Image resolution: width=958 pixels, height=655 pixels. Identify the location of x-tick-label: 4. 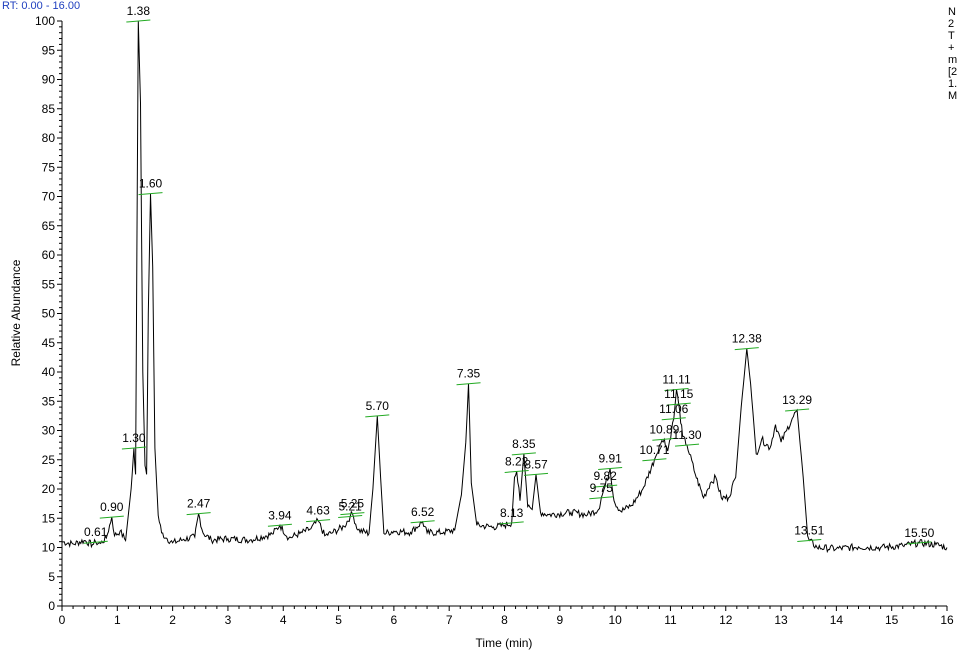
(283, 620).